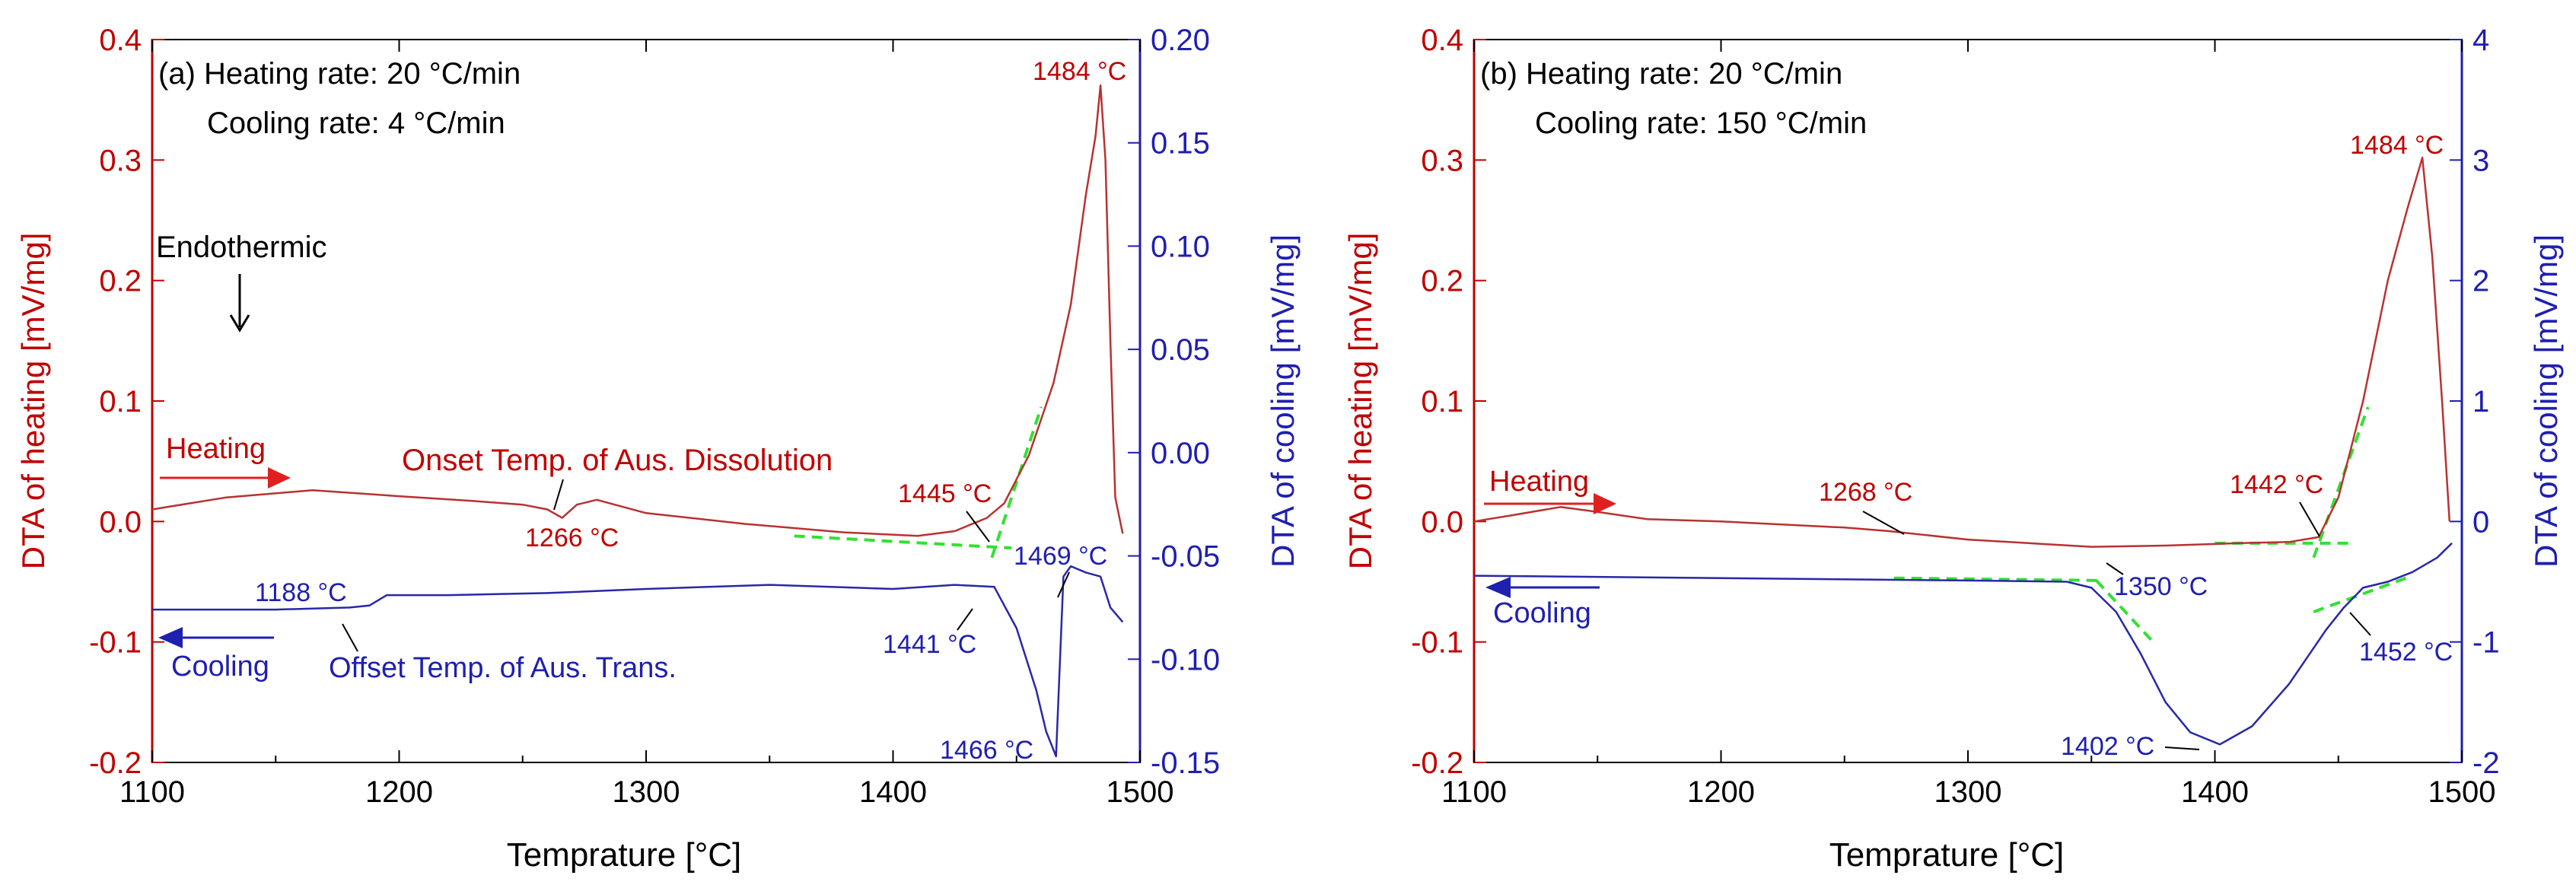  What do you see at coordinates (1442, 522) in the screenshot?
I see `panel-b-left-tick-label: 0.0` at bounding box center [1442, 522].